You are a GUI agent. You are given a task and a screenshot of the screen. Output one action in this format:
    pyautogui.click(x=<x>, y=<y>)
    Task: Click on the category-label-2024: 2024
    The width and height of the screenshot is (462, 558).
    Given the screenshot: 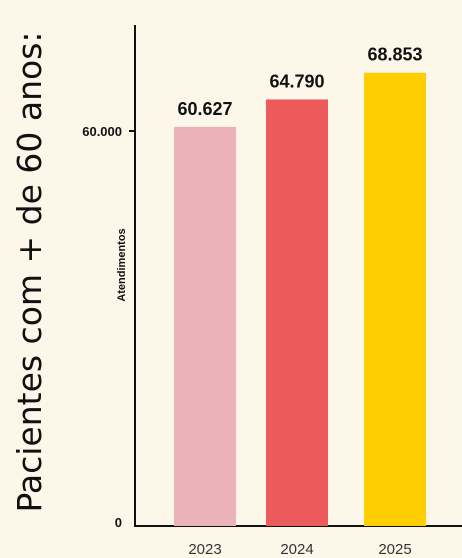 What is the action you would take?
    pyautogui.click(x=296, y=549)
    